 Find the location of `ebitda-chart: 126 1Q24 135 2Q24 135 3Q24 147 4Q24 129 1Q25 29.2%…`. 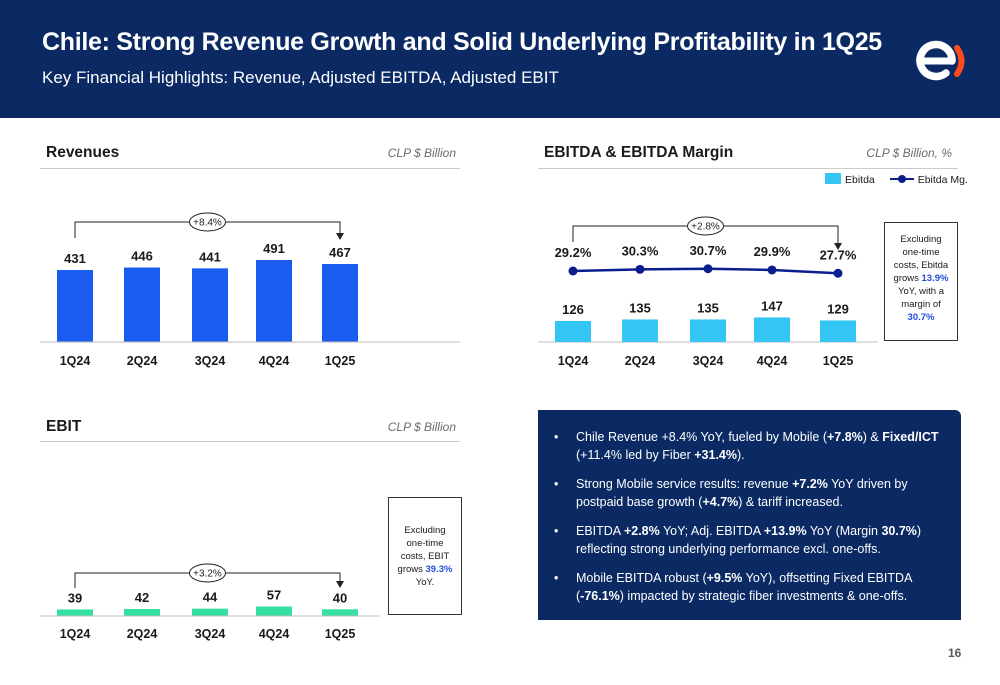

ebitda-chart: 126 1Q24 135 2Q24 135 3Q24 147 4Q24 129 1Q25 29.2%… is located at coordinates (708, 292).